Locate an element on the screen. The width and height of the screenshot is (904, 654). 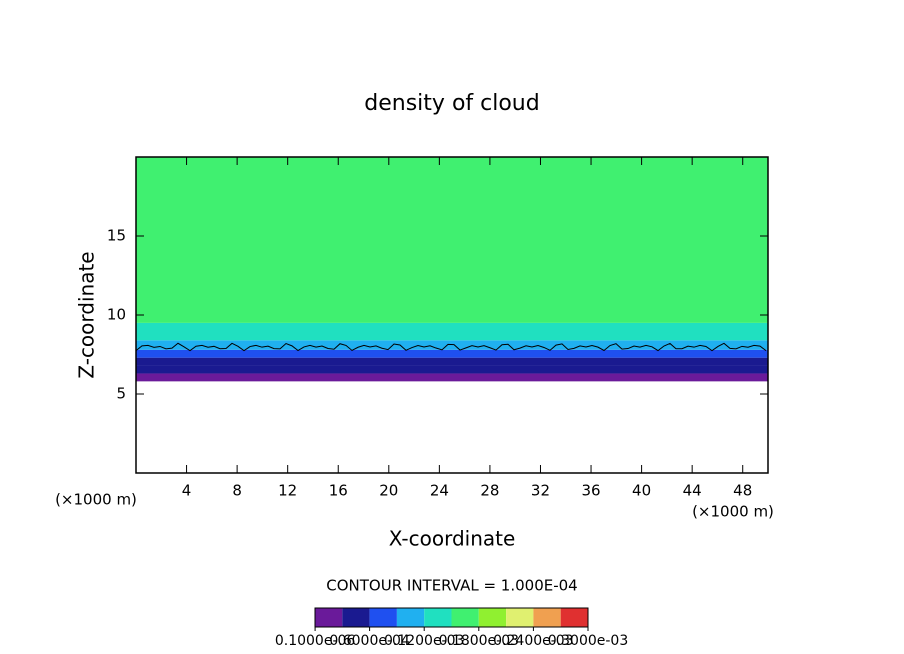
colorbar-label: 0.6000e-04 is located at coordinates (369, 641).